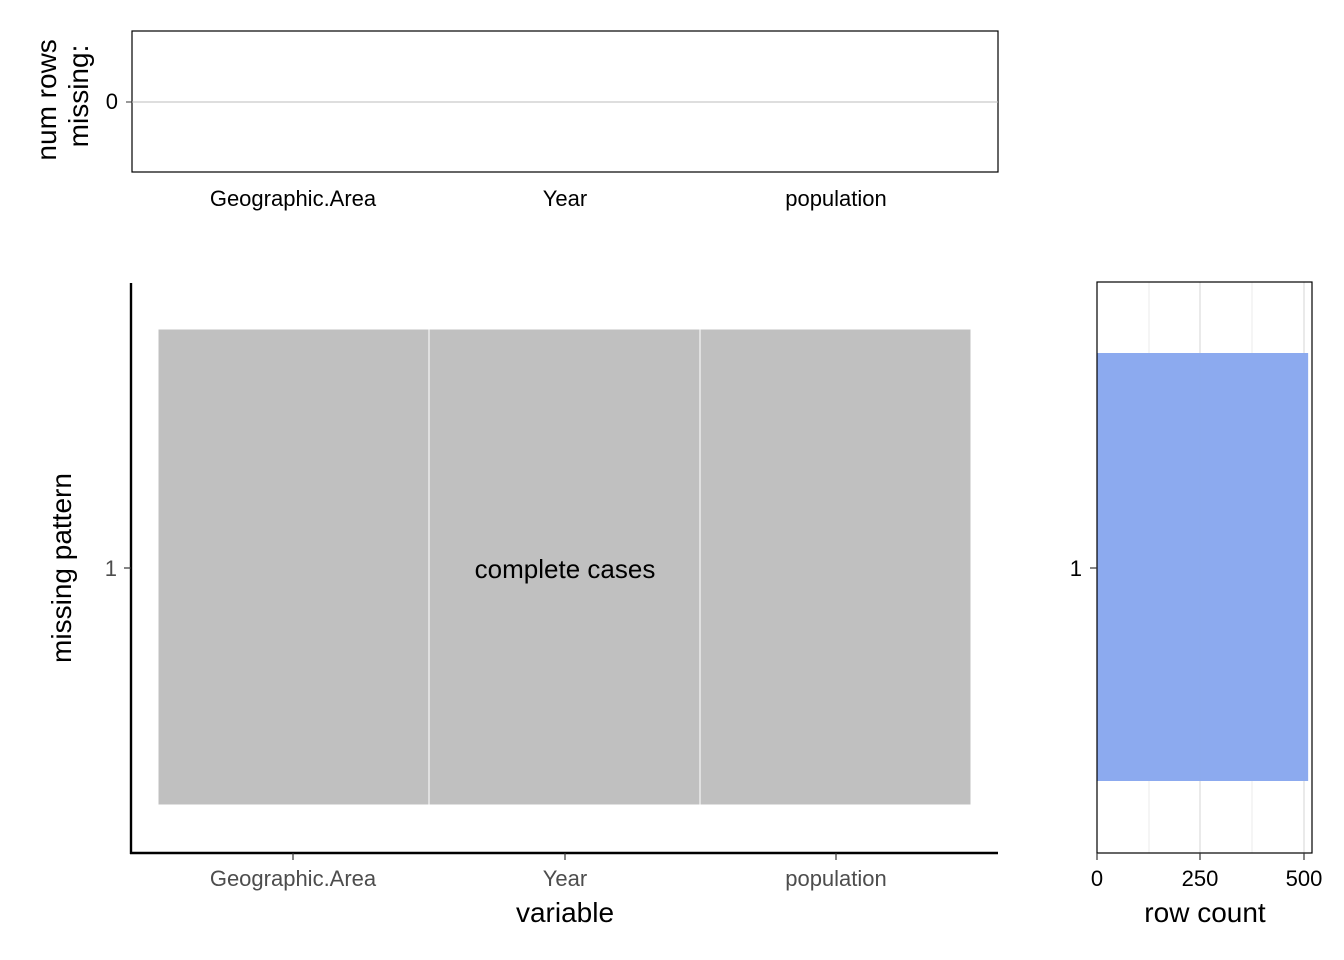 The height and width of the screenshot is (960, 1344). I want to click on top-y-axis-title: num rows missing:, so click(62, 95).